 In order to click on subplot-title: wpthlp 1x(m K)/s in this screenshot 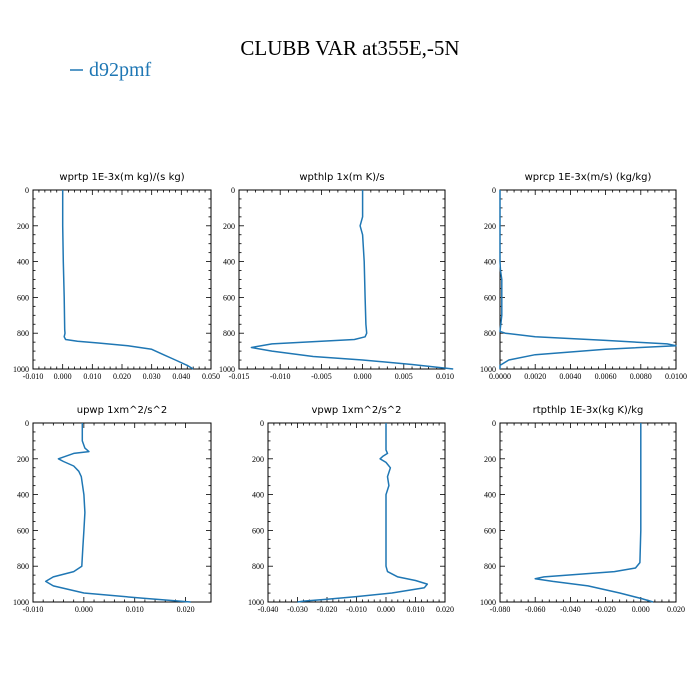, I will do `click(341, 177)`.